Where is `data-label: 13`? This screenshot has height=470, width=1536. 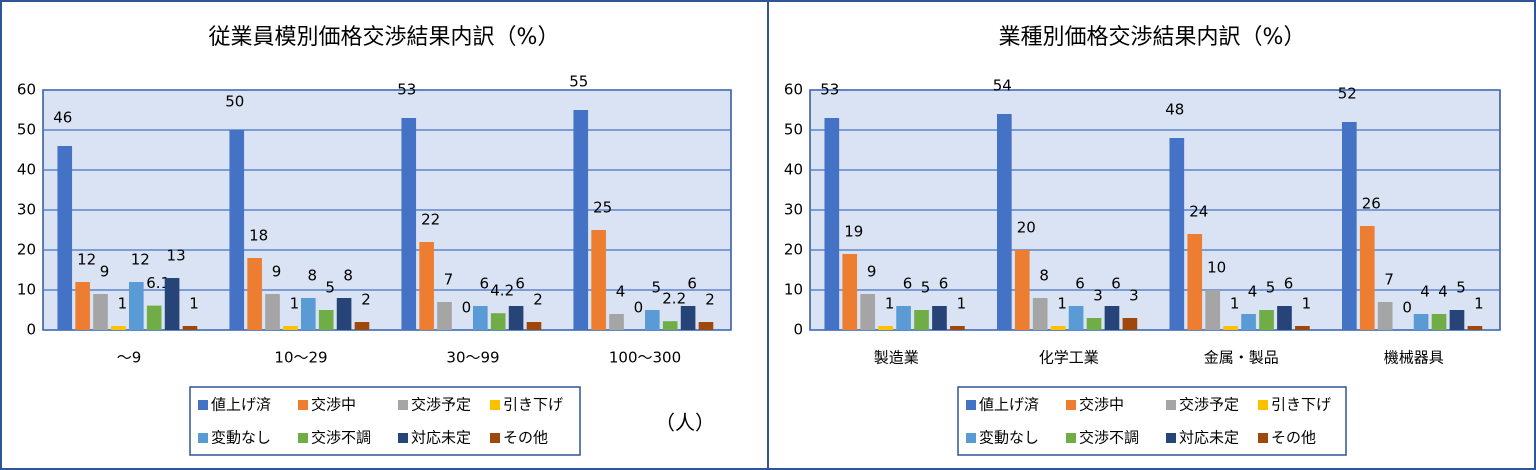 data-label: 13 is located at coordinates (176, 256).